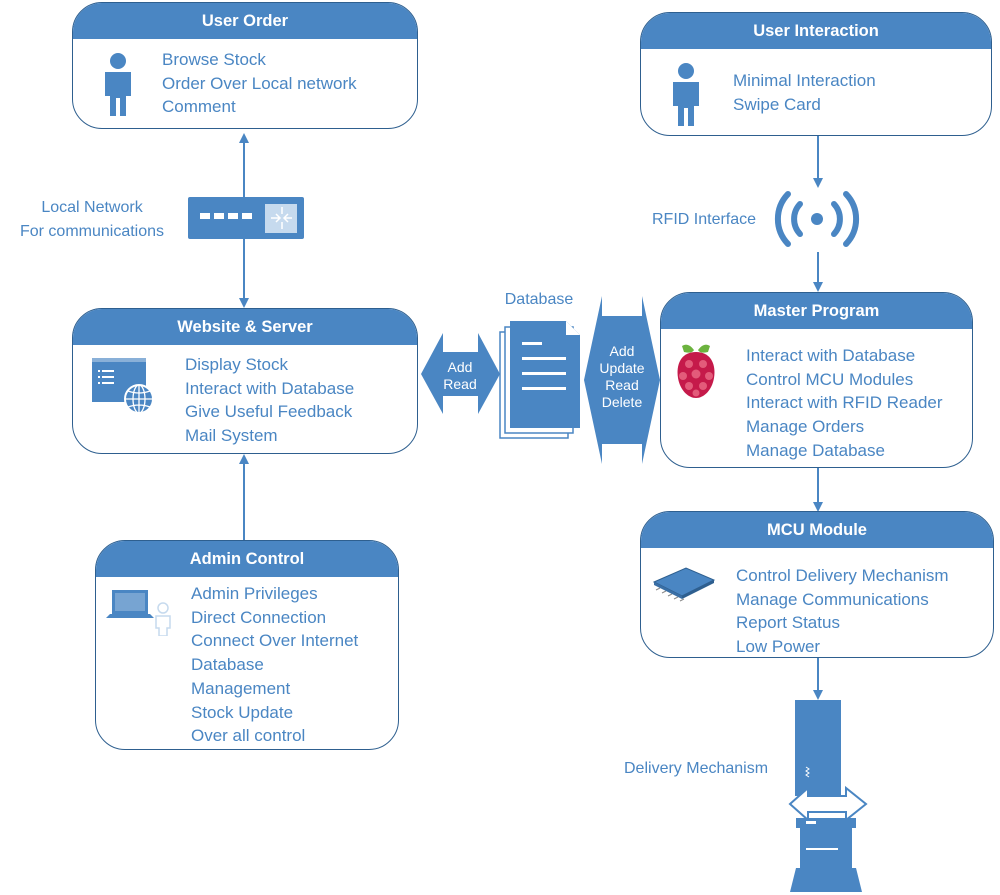 The height and width of the screenshot is (895, 1000). What do you see at coordinates (817, 219) in the screenshot?
I see `rfid-icon` at bounding box center [817, 219].